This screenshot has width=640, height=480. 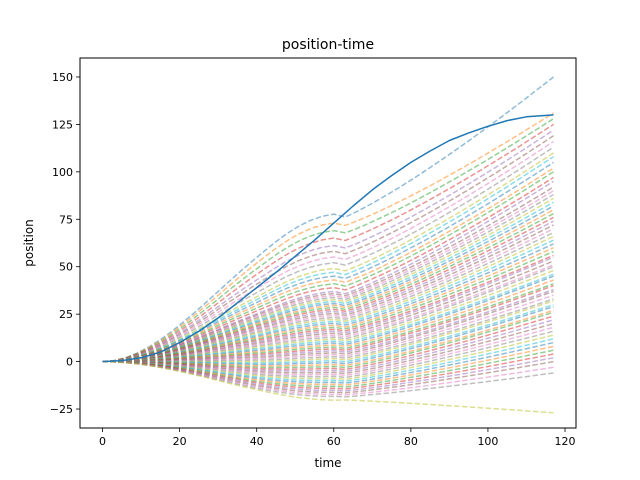 I want to click on y-axis-label: position, so click(x=29, y=243).